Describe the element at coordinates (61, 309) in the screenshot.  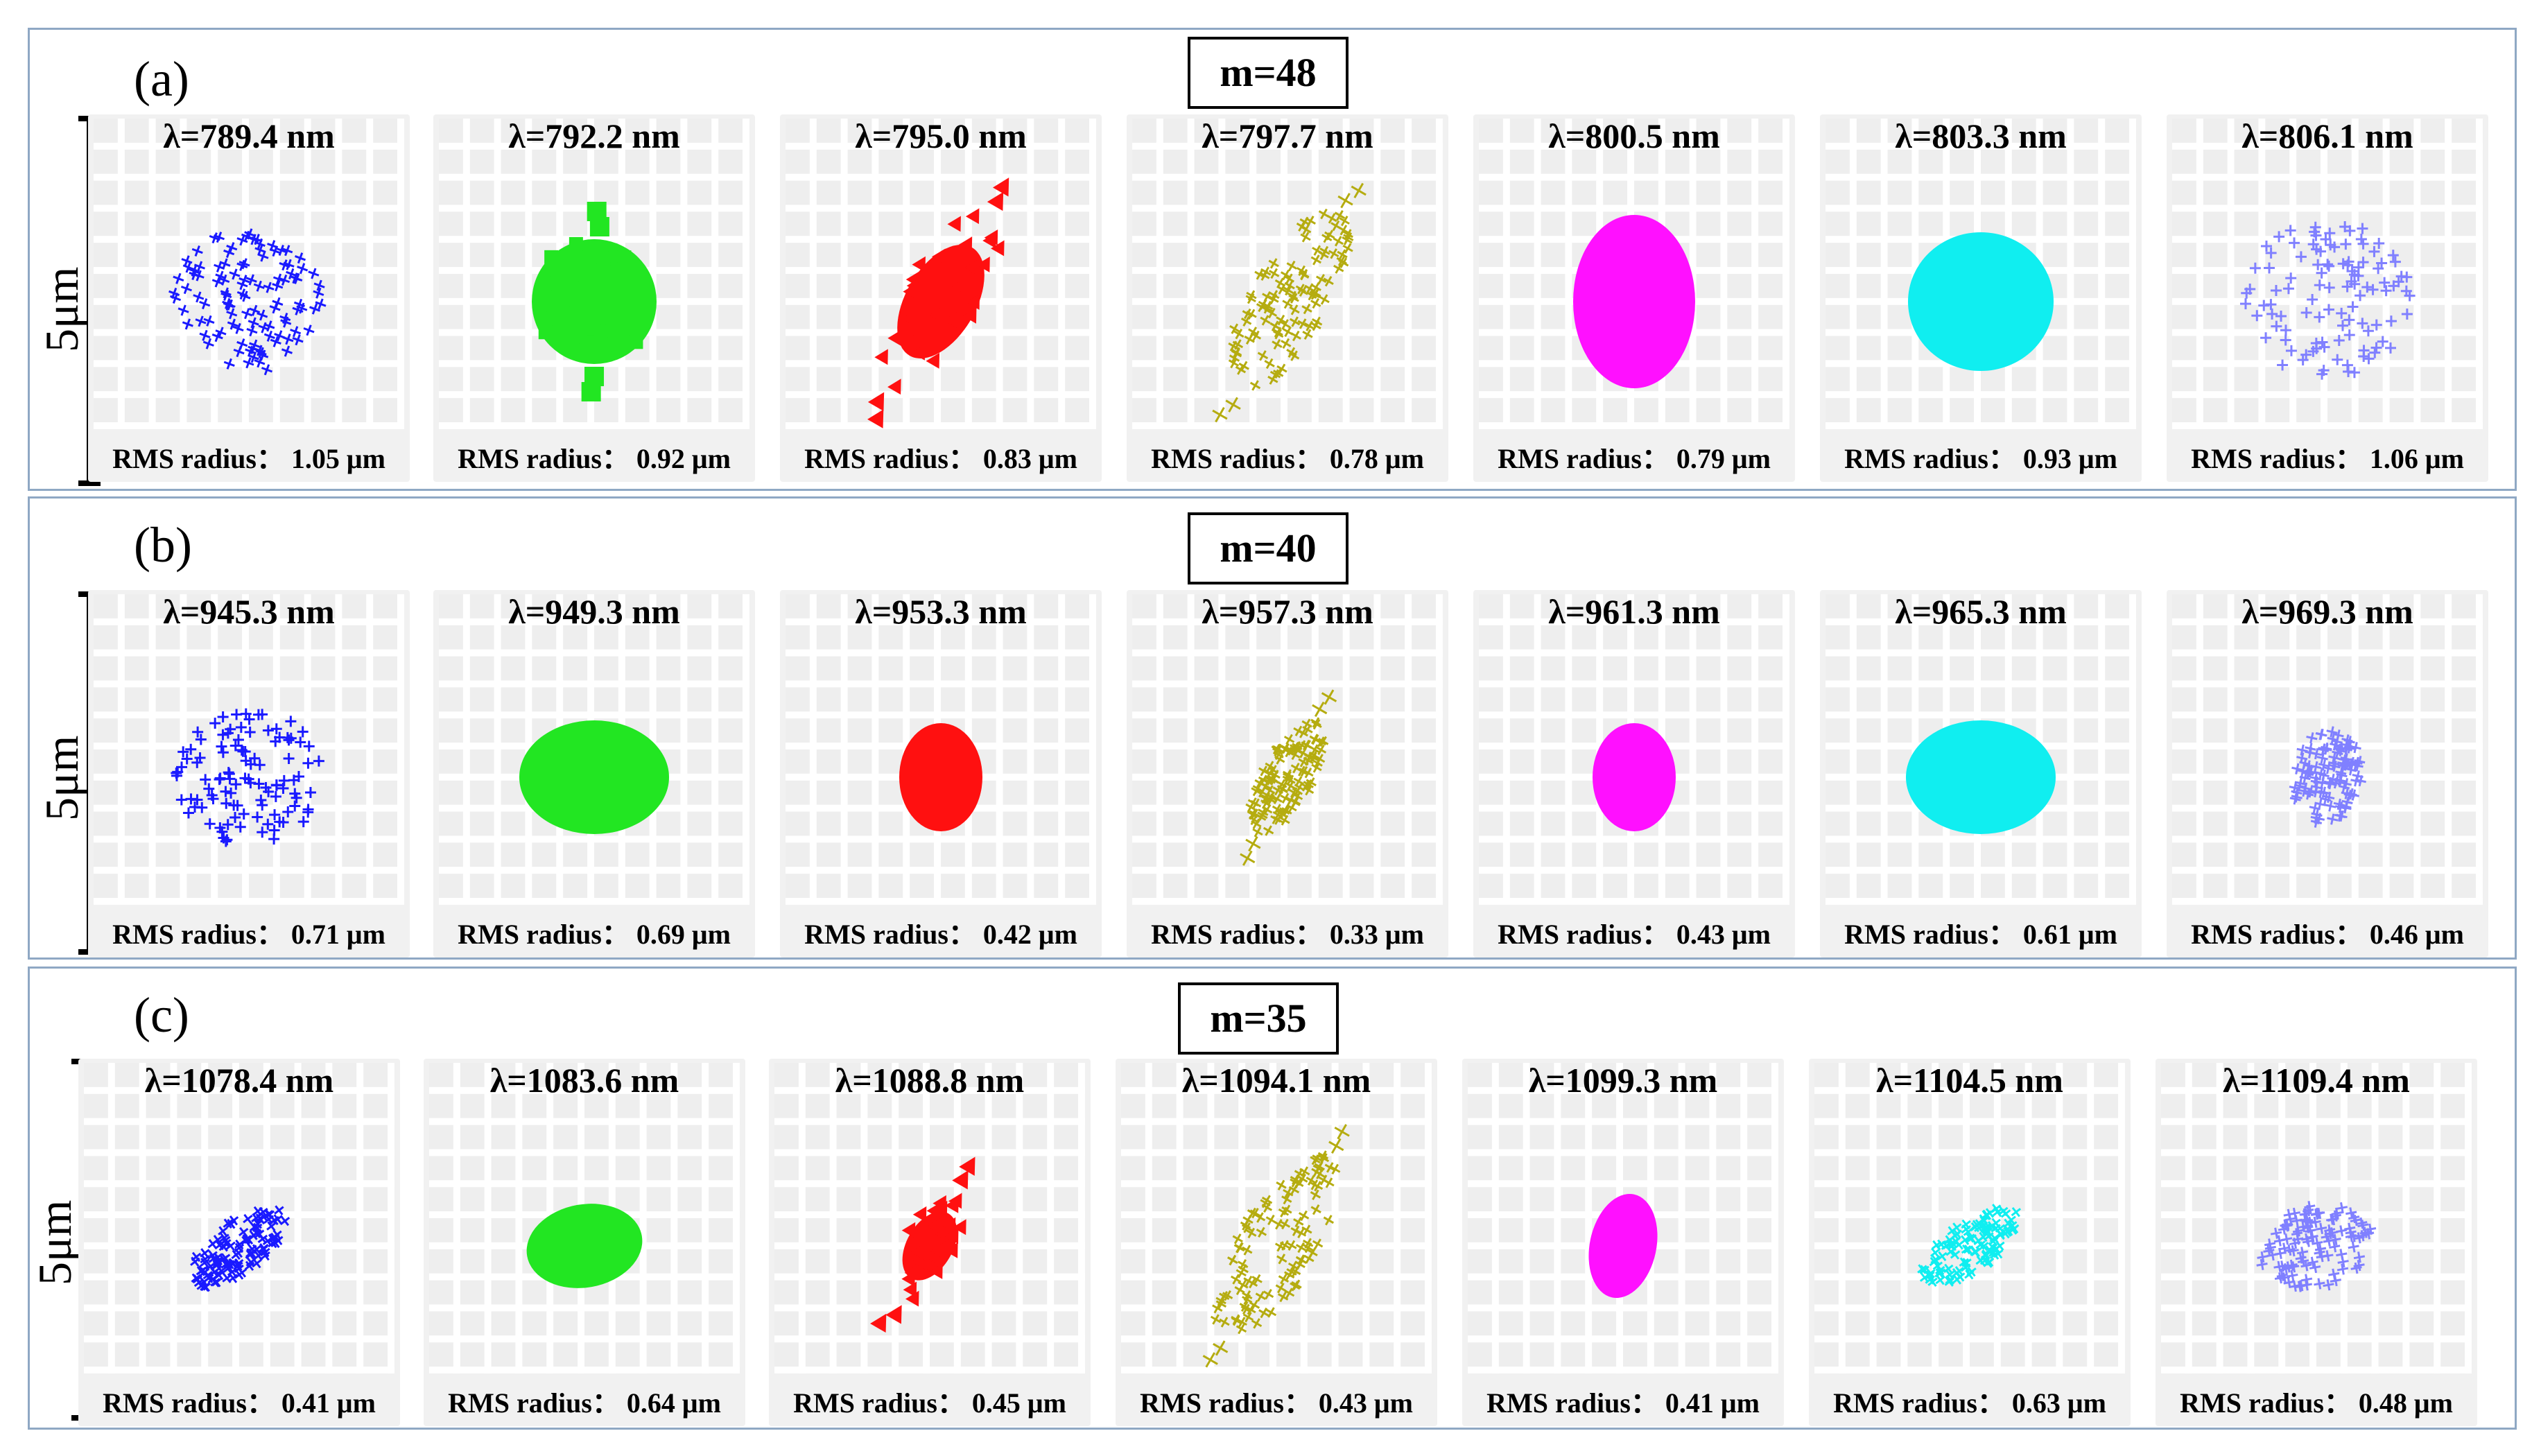
I see `scale-label: 5μm` at that location.